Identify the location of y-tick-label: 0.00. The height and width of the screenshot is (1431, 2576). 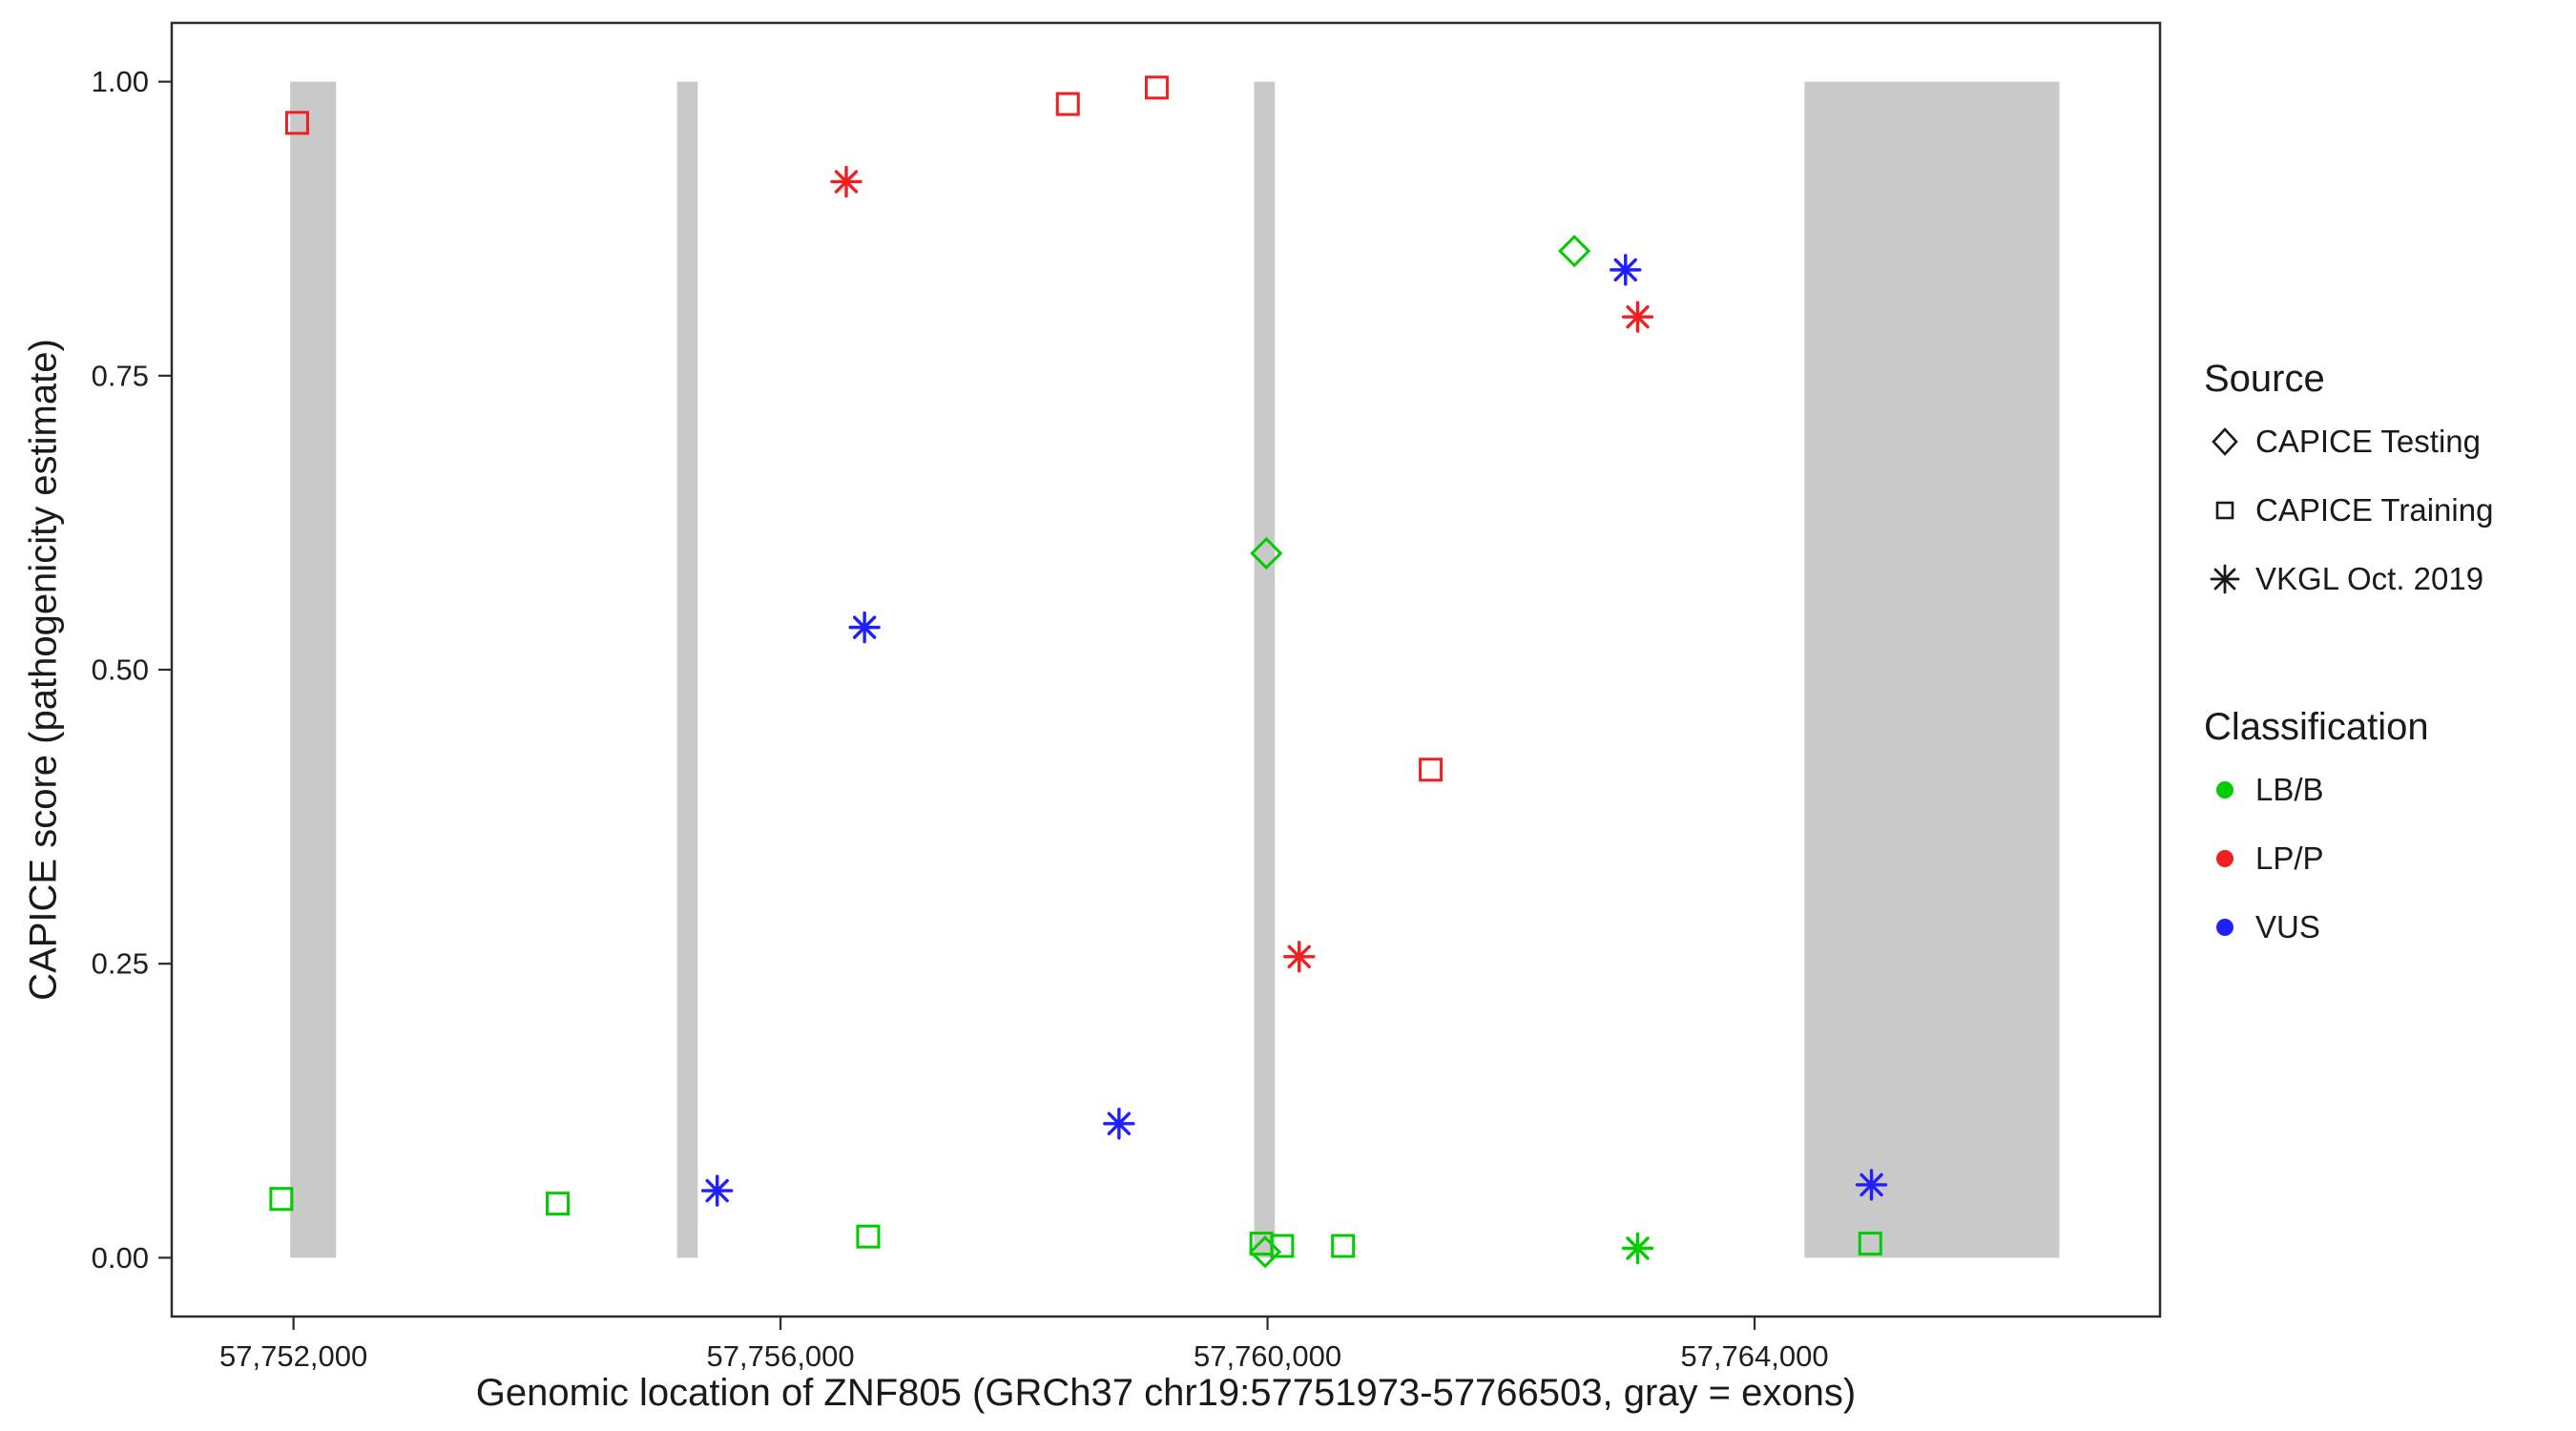
(120, 1258).